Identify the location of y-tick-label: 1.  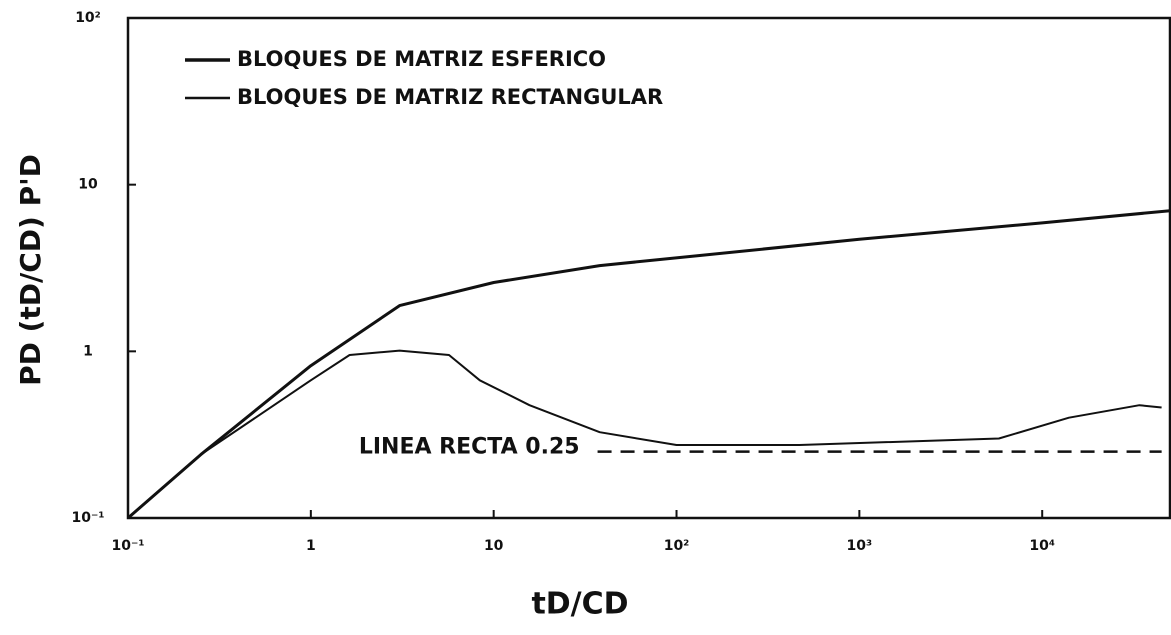
(88, 351).